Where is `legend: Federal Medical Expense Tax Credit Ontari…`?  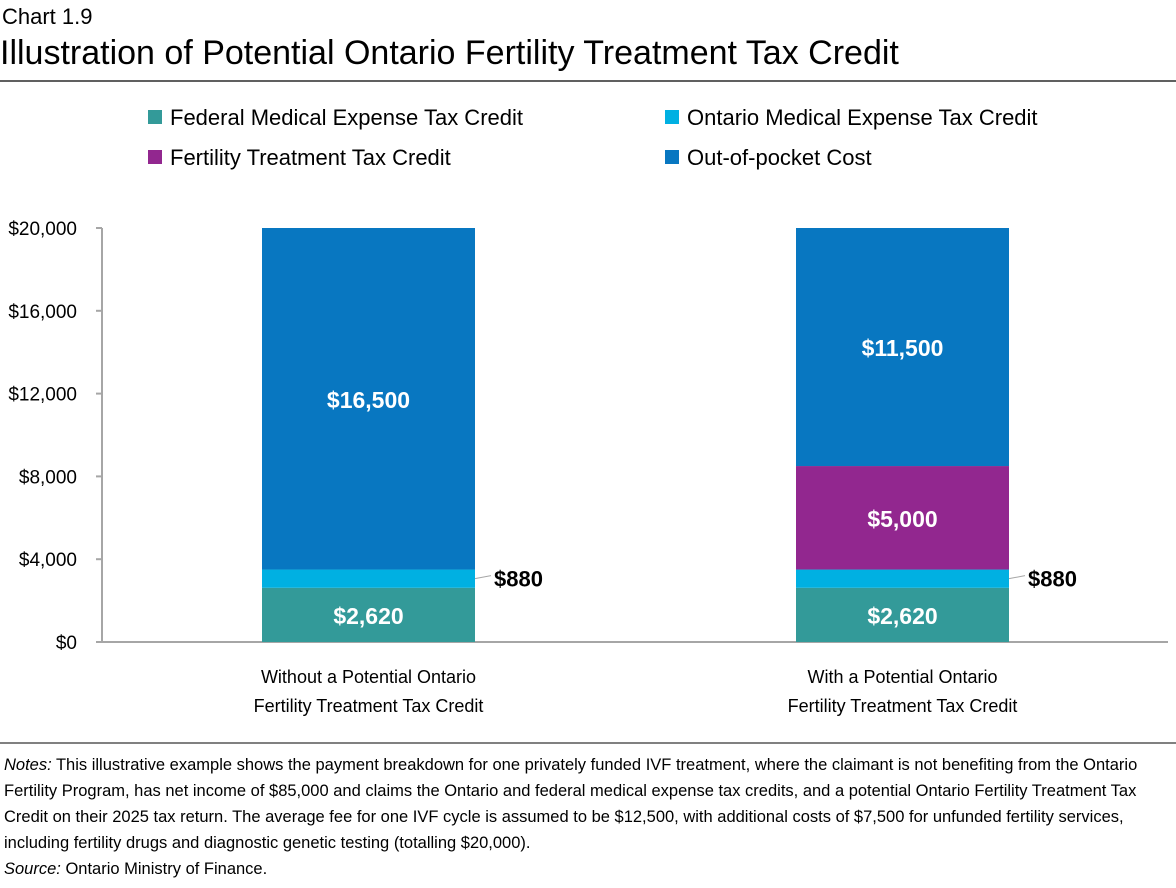
legend: Federal Medical Expense Tax Credit Ontari… is located at coordinates (593, 137).